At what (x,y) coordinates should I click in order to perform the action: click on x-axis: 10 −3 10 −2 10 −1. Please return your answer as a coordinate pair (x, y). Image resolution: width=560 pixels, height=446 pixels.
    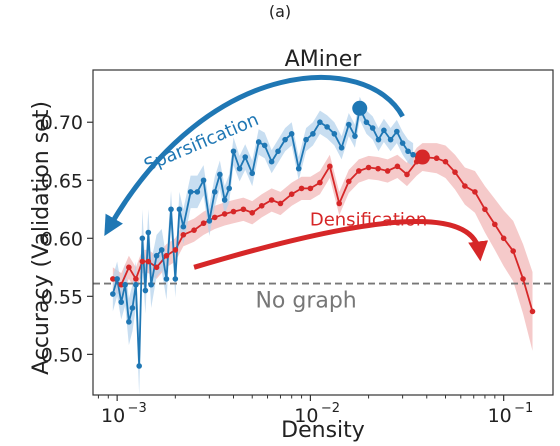
    Looking at the image, I should click on (315, 411).